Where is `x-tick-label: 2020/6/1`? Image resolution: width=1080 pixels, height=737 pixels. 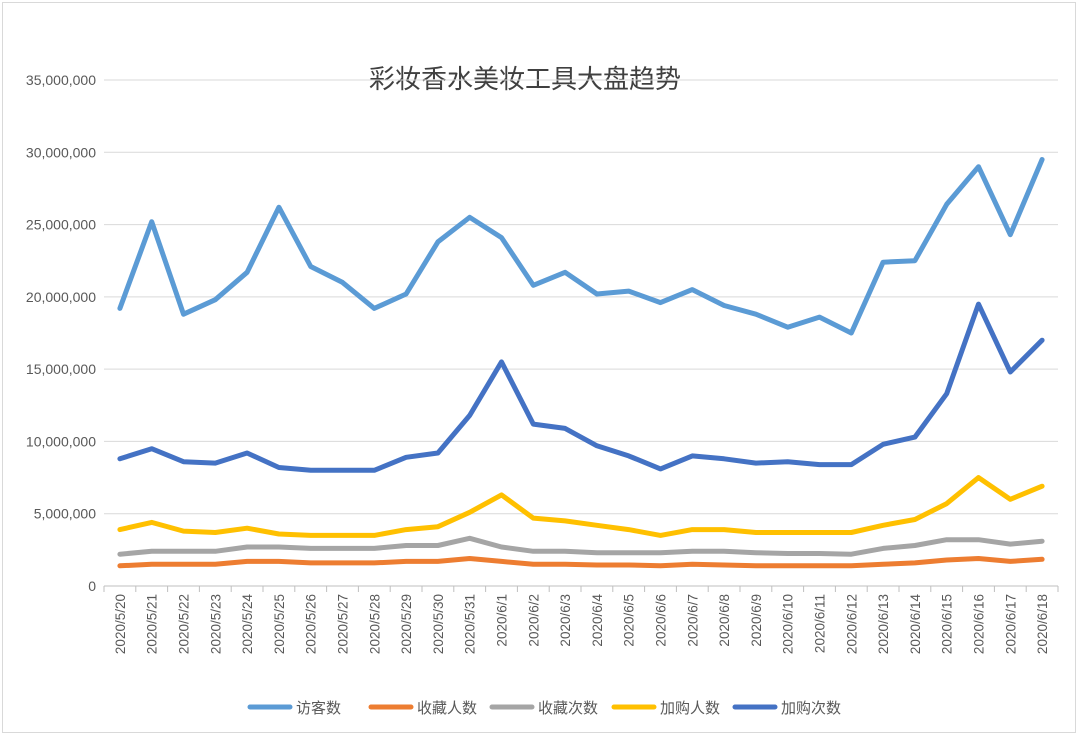
x-tick-label: 2020/6/1 is located at coordinates (502, 620).